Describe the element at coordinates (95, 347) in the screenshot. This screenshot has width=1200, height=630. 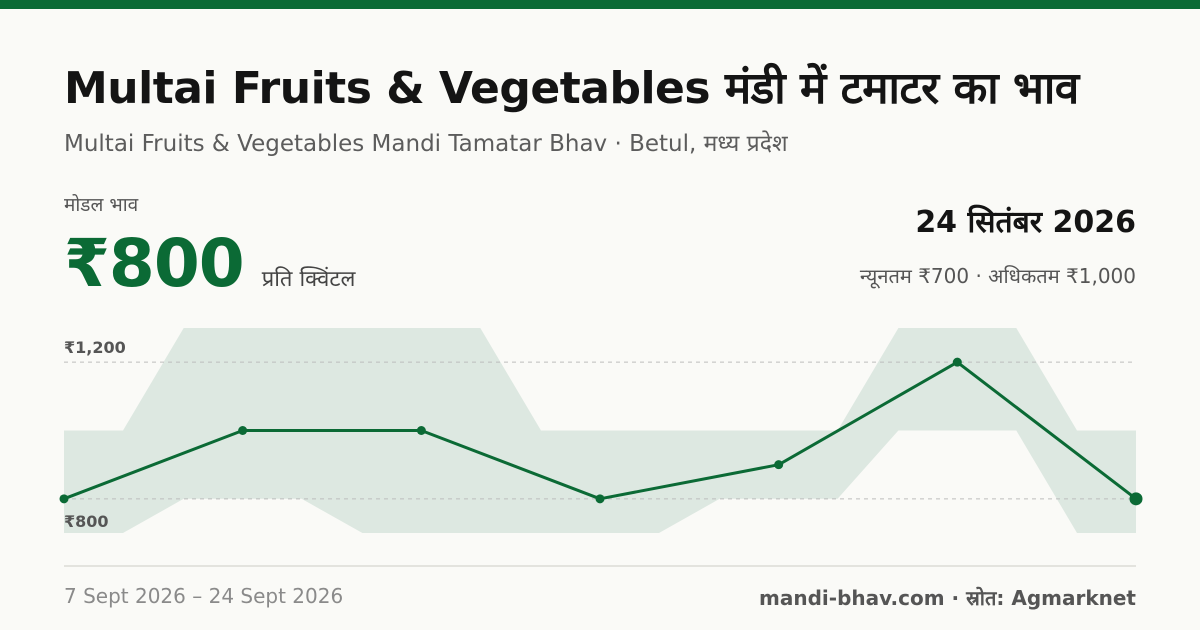
I see `y-tick-label: ₹1,200` at that location.